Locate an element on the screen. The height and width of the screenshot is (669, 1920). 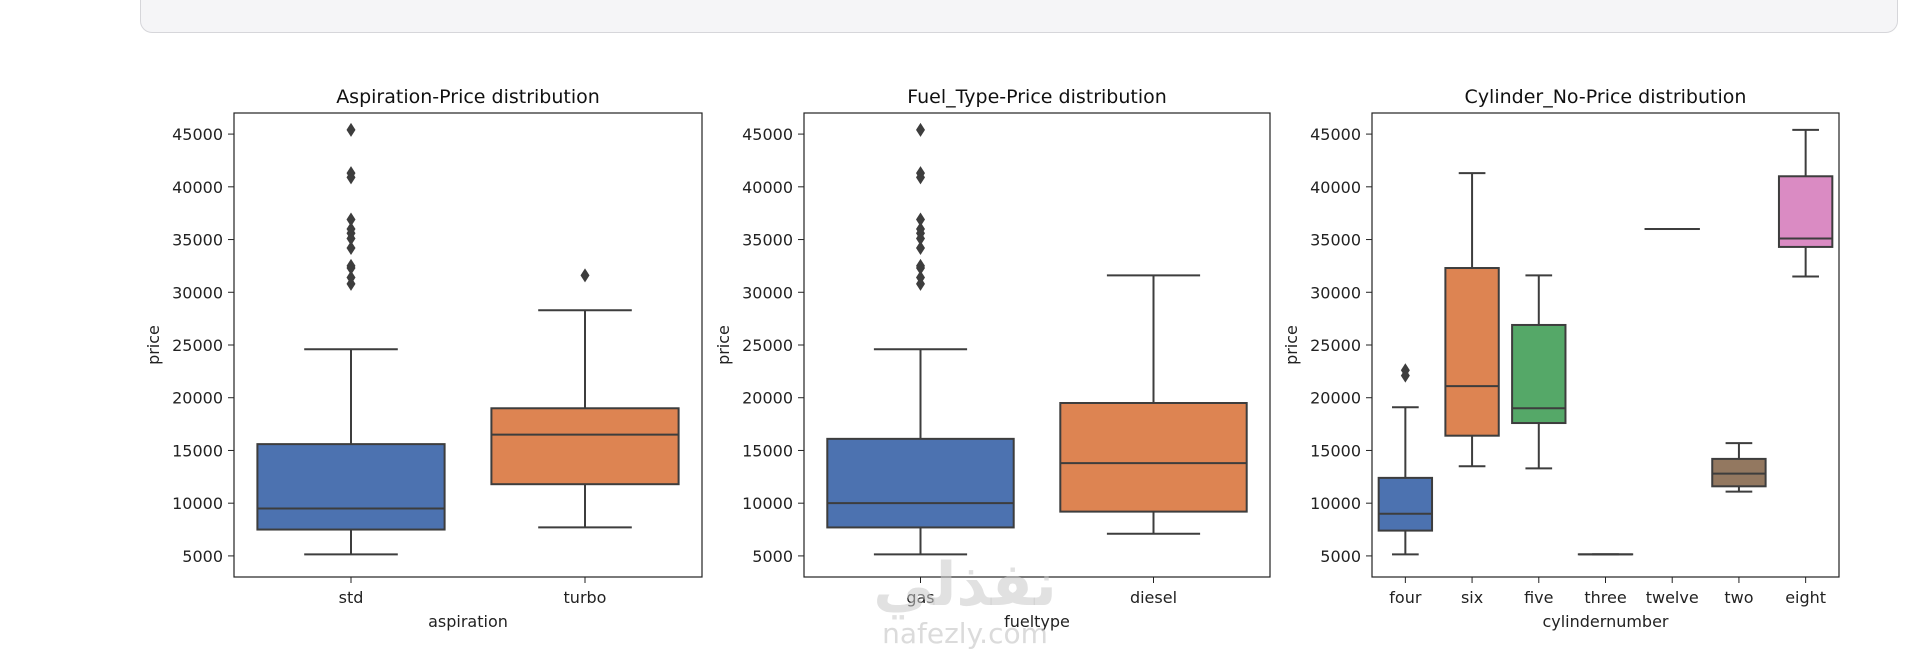
x-tick-label: diesel is located at coordinates (1153, 597).